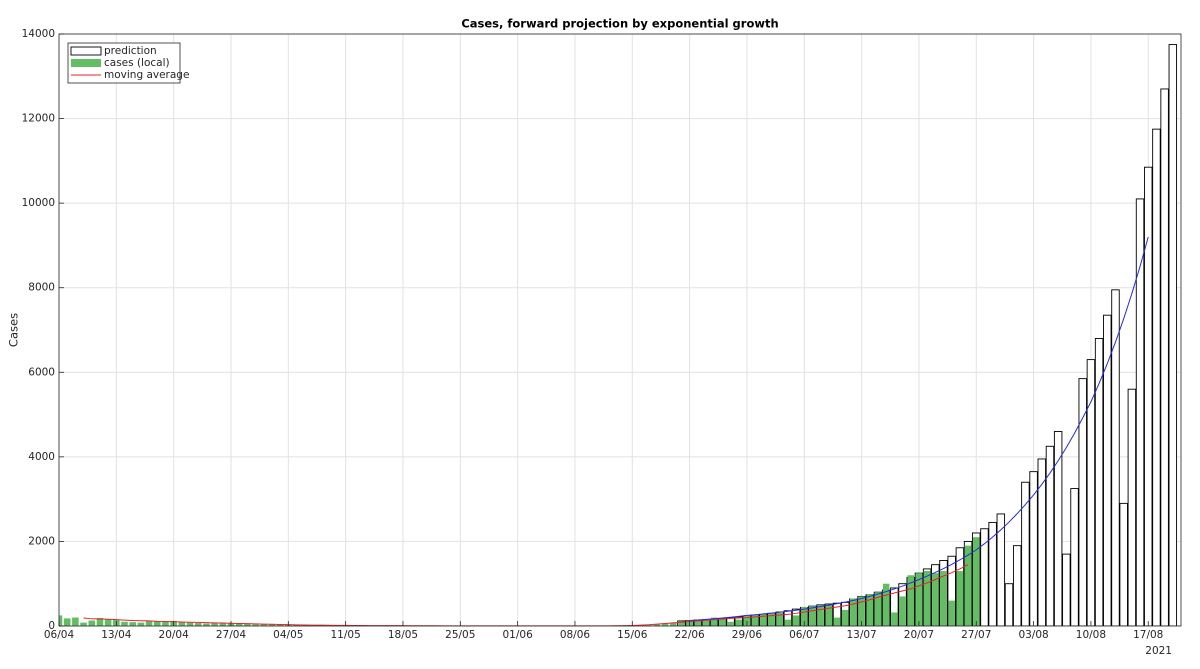  What do you see at coordinates (86, 63) in the screenshot?
I see `legend-swatch` at bounding box center [86, 63].